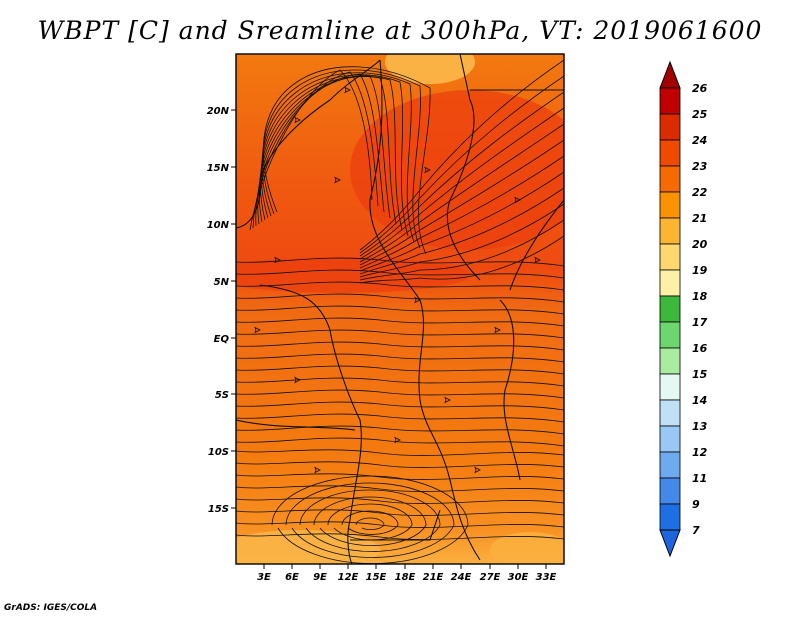 The height and width of the screenshot is (618, 800). Describe the element at coordinates (700, 426) in the screenshot. I see `colorbar-label: 13` at that location.